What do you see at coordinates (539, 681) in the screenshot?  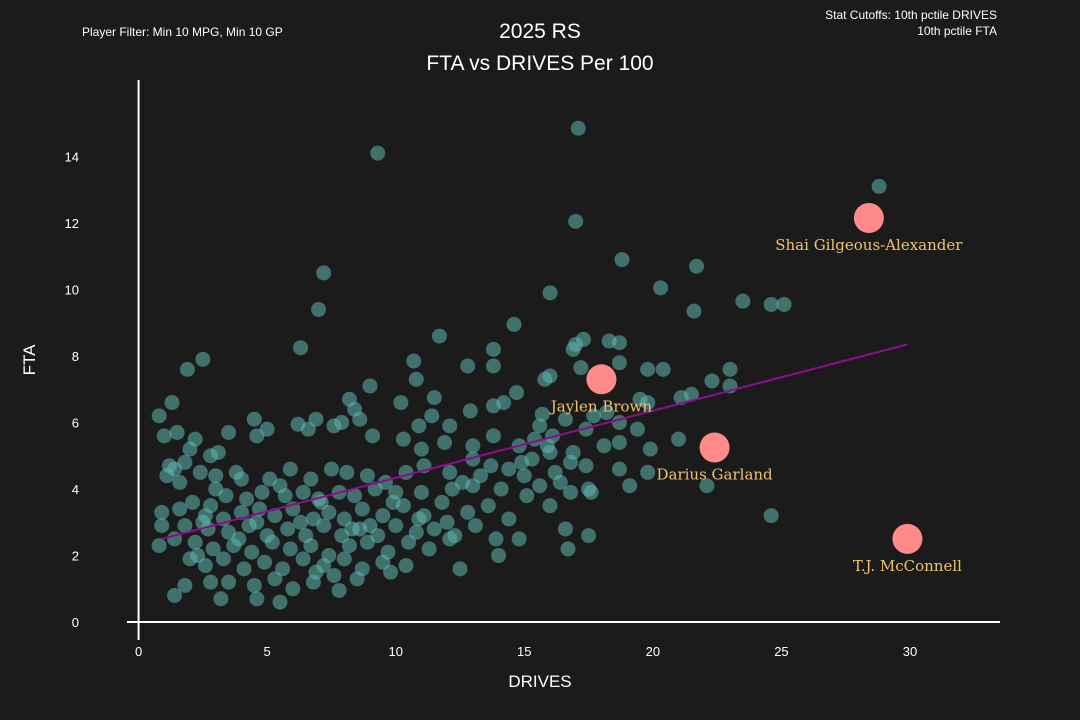 I see `x-axis-label: DRIVES` at bounding box center [539, 681].